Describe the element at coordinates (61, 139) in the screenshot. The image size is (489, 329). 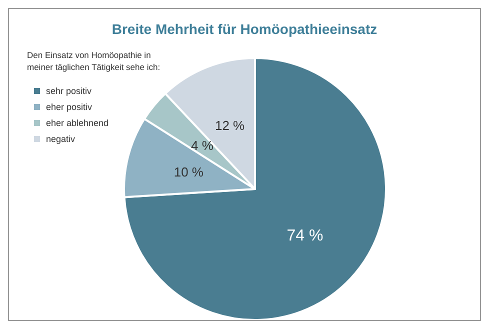
I see `legend-label: negativ` at that location.